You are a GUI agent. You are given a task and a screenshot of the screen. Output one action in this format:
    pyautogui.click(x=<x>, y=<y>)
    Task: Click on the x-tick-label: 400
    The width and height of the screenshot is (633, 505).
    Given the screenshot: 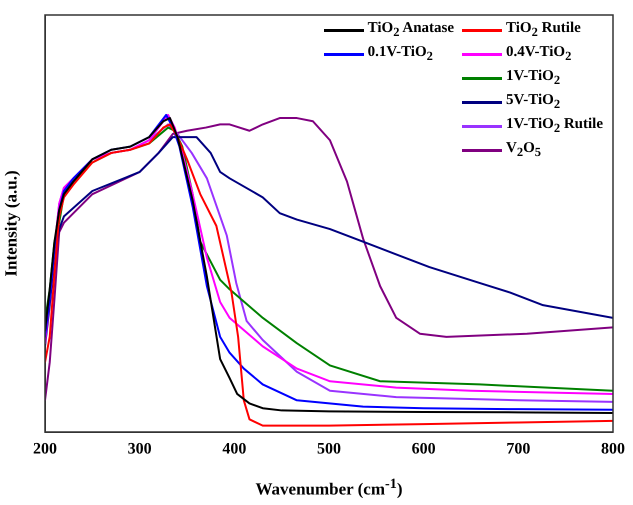 What is the action you would take?
    pyautogui.click(x=234, y=449)
    